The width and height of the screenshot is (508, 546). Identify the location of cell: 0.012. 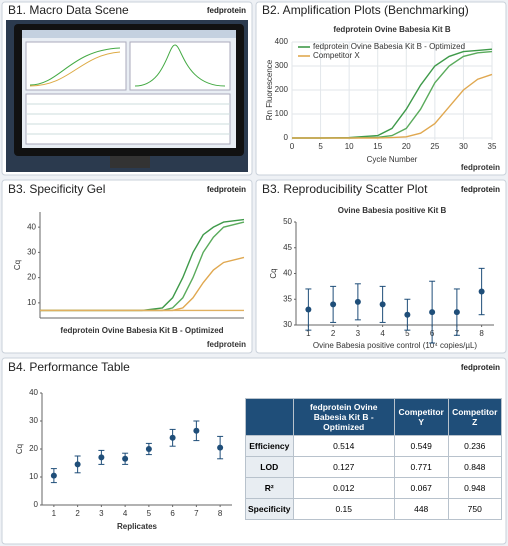
(343, 488).